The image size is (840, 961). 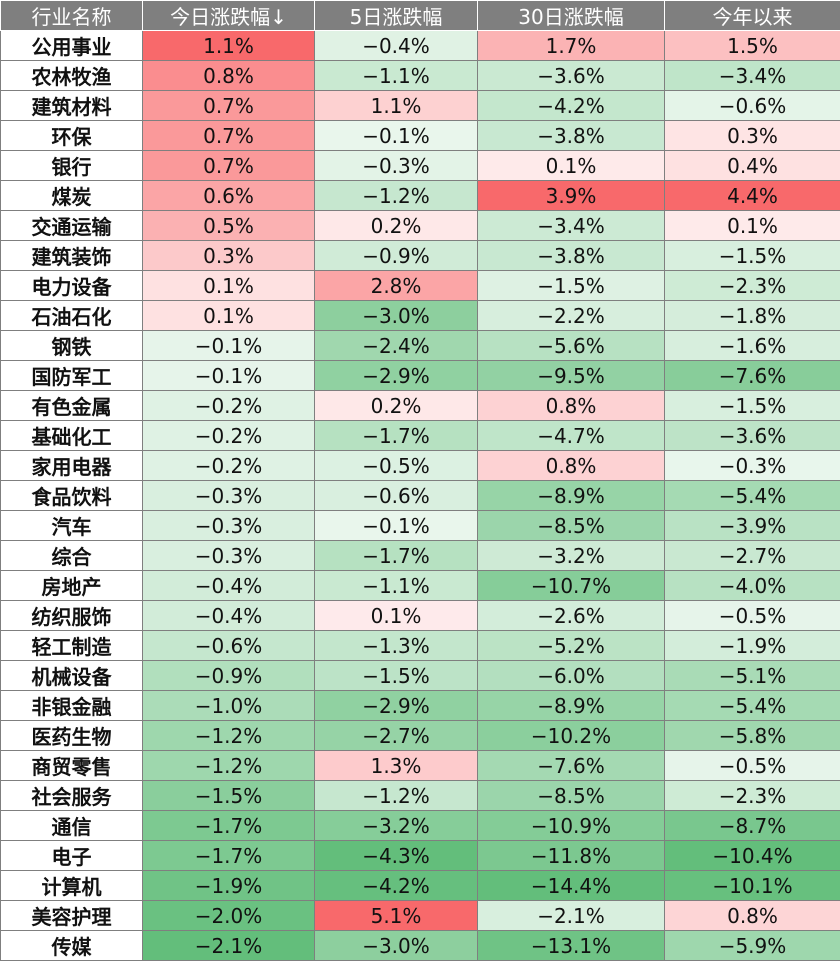 What do you see at coordinates (229, 616) in the screenshot?
I see `today-change-cell: −0.4%` at bounding box center [229, 616].